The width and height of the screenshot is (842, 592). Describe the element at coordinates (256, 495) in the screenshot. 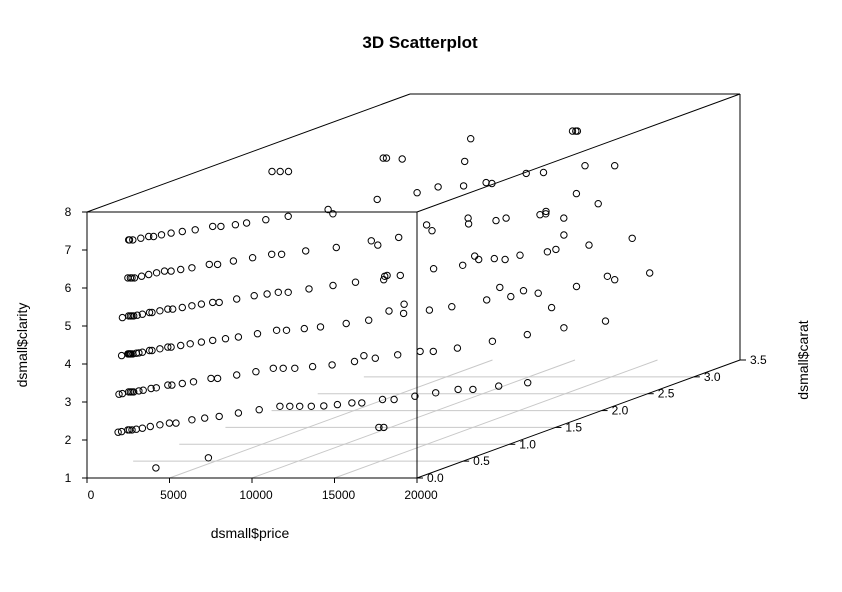

I see `x-tick-label: 10000` at that location.